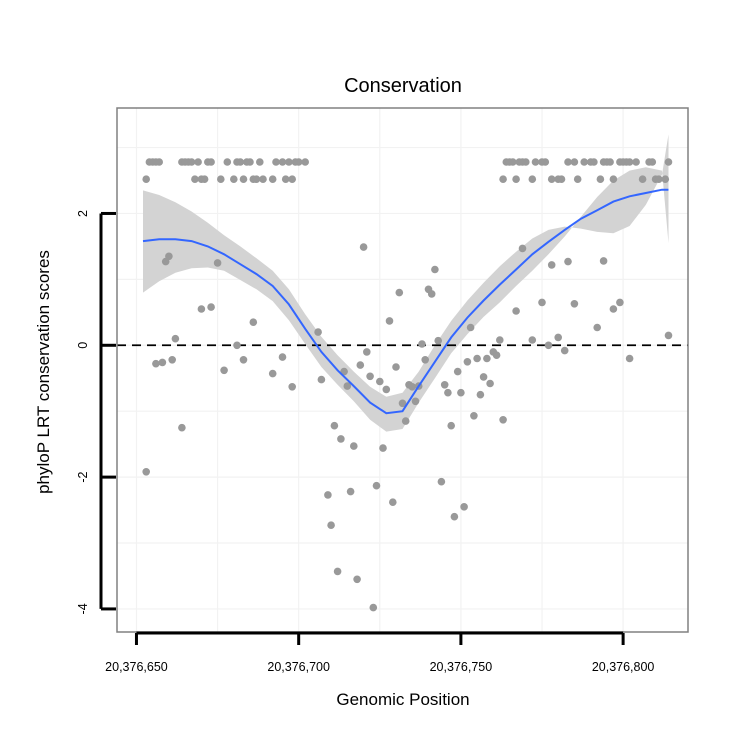  Describe the element at coordinates (380, 652) in the screenshot. I see `x-axis: 20,376,650 20,376,700 20,376,750 20,376,800` at that location.